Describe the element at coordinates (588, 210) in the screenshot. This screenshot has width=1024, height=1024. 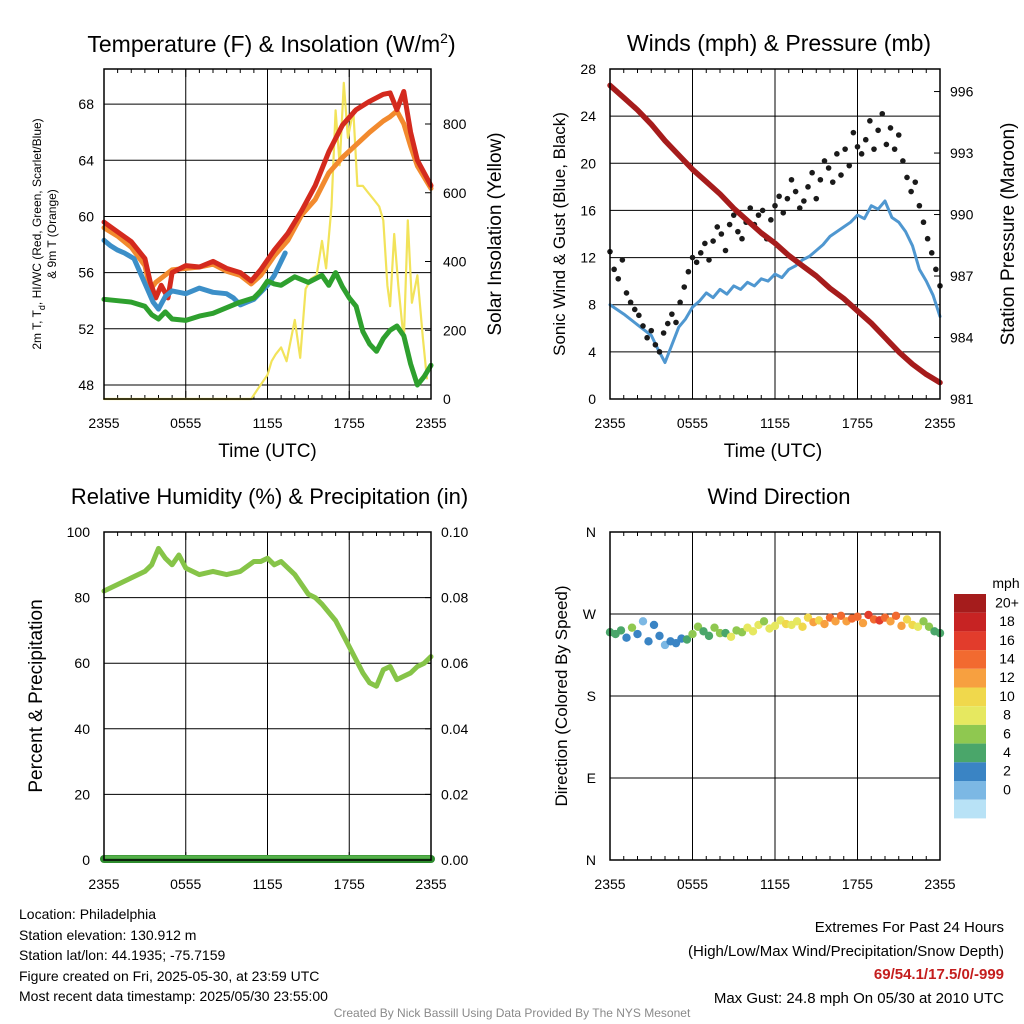
I see `y-tick-label: 16` at that location.